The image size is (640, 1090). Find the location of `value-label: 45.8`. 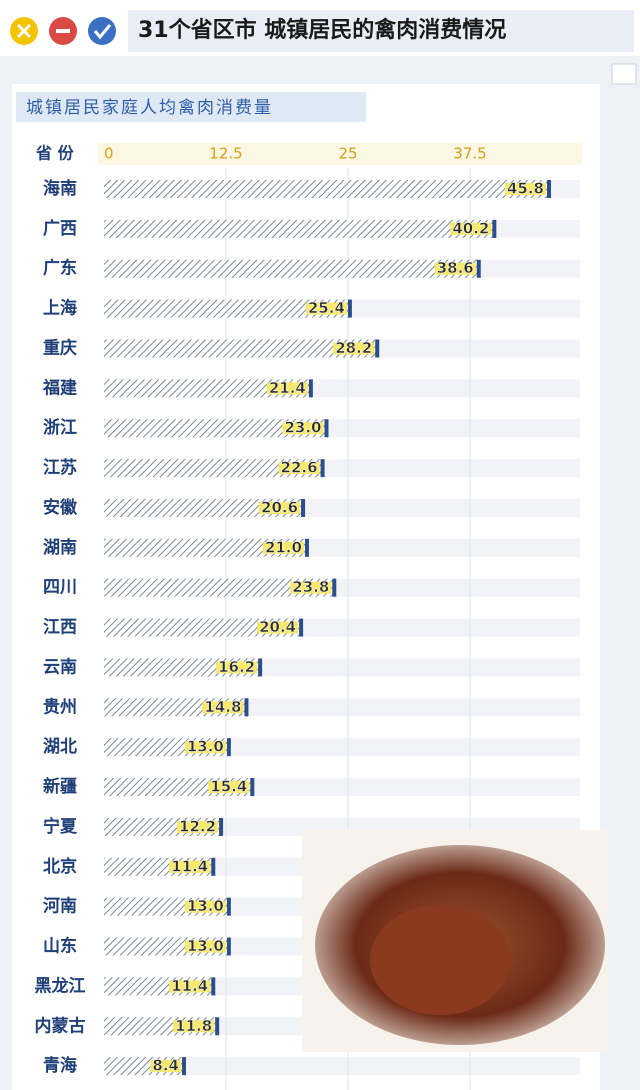

value-label: 45.8 is located at coordinates (525, 189).